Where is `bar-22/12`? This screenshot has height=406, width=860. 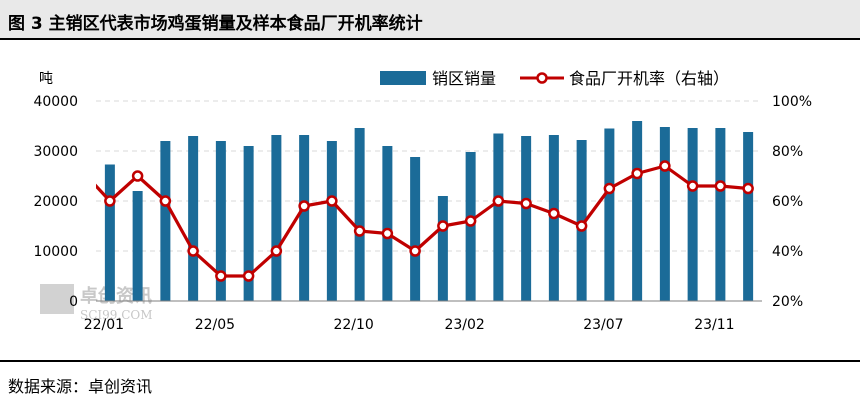
bar-22/12 is located at coordinates (415, 229).